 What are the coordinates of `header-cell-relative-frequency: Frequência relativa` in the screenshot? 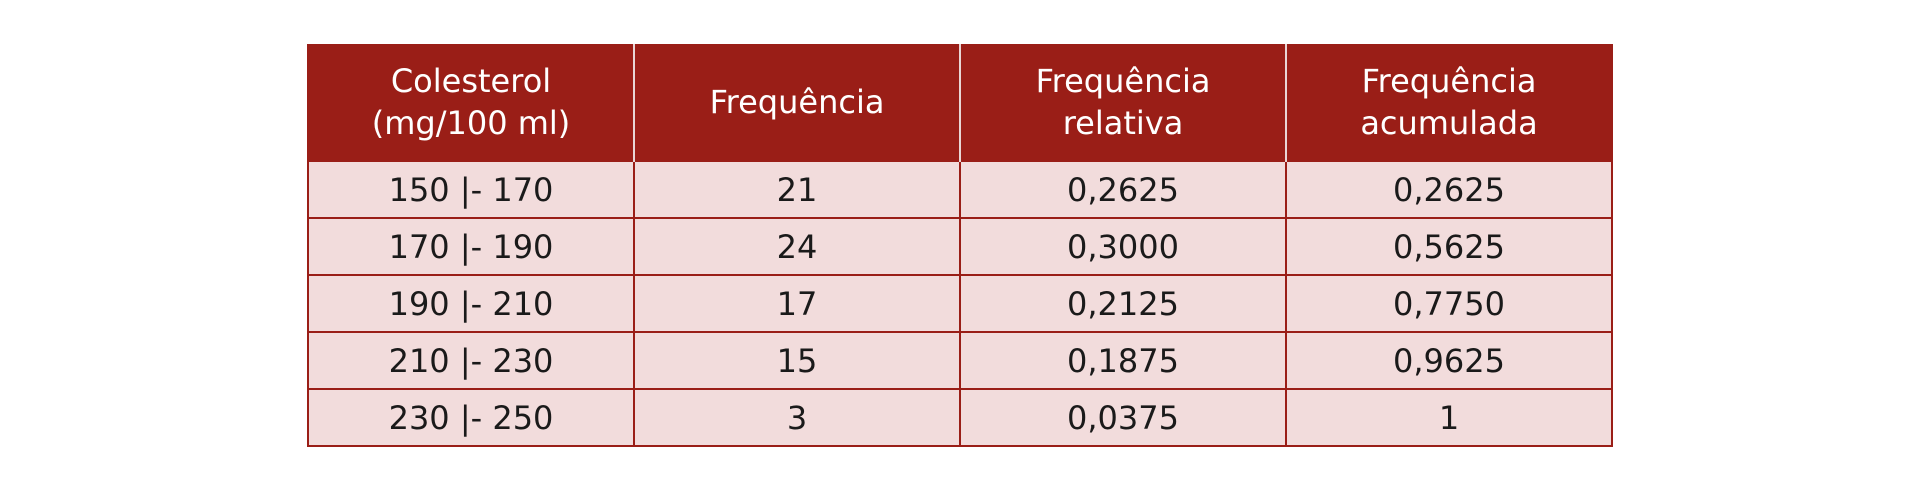 It's located at (1123, 102).